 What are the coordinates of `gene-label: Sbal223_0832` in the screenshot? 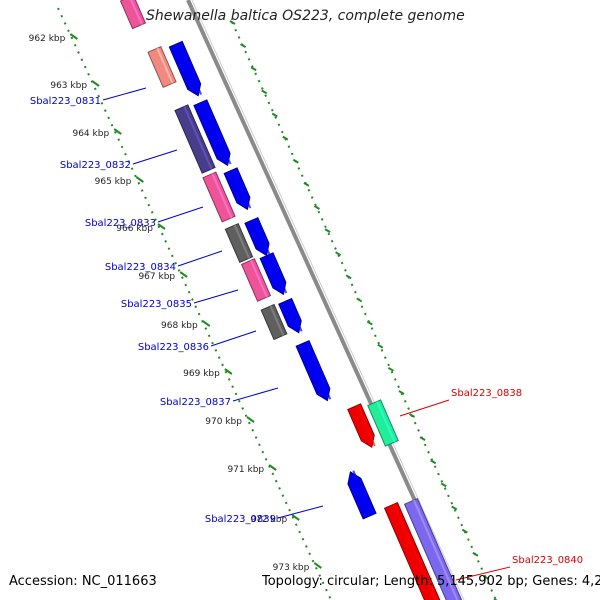 It's located at (95, 165).